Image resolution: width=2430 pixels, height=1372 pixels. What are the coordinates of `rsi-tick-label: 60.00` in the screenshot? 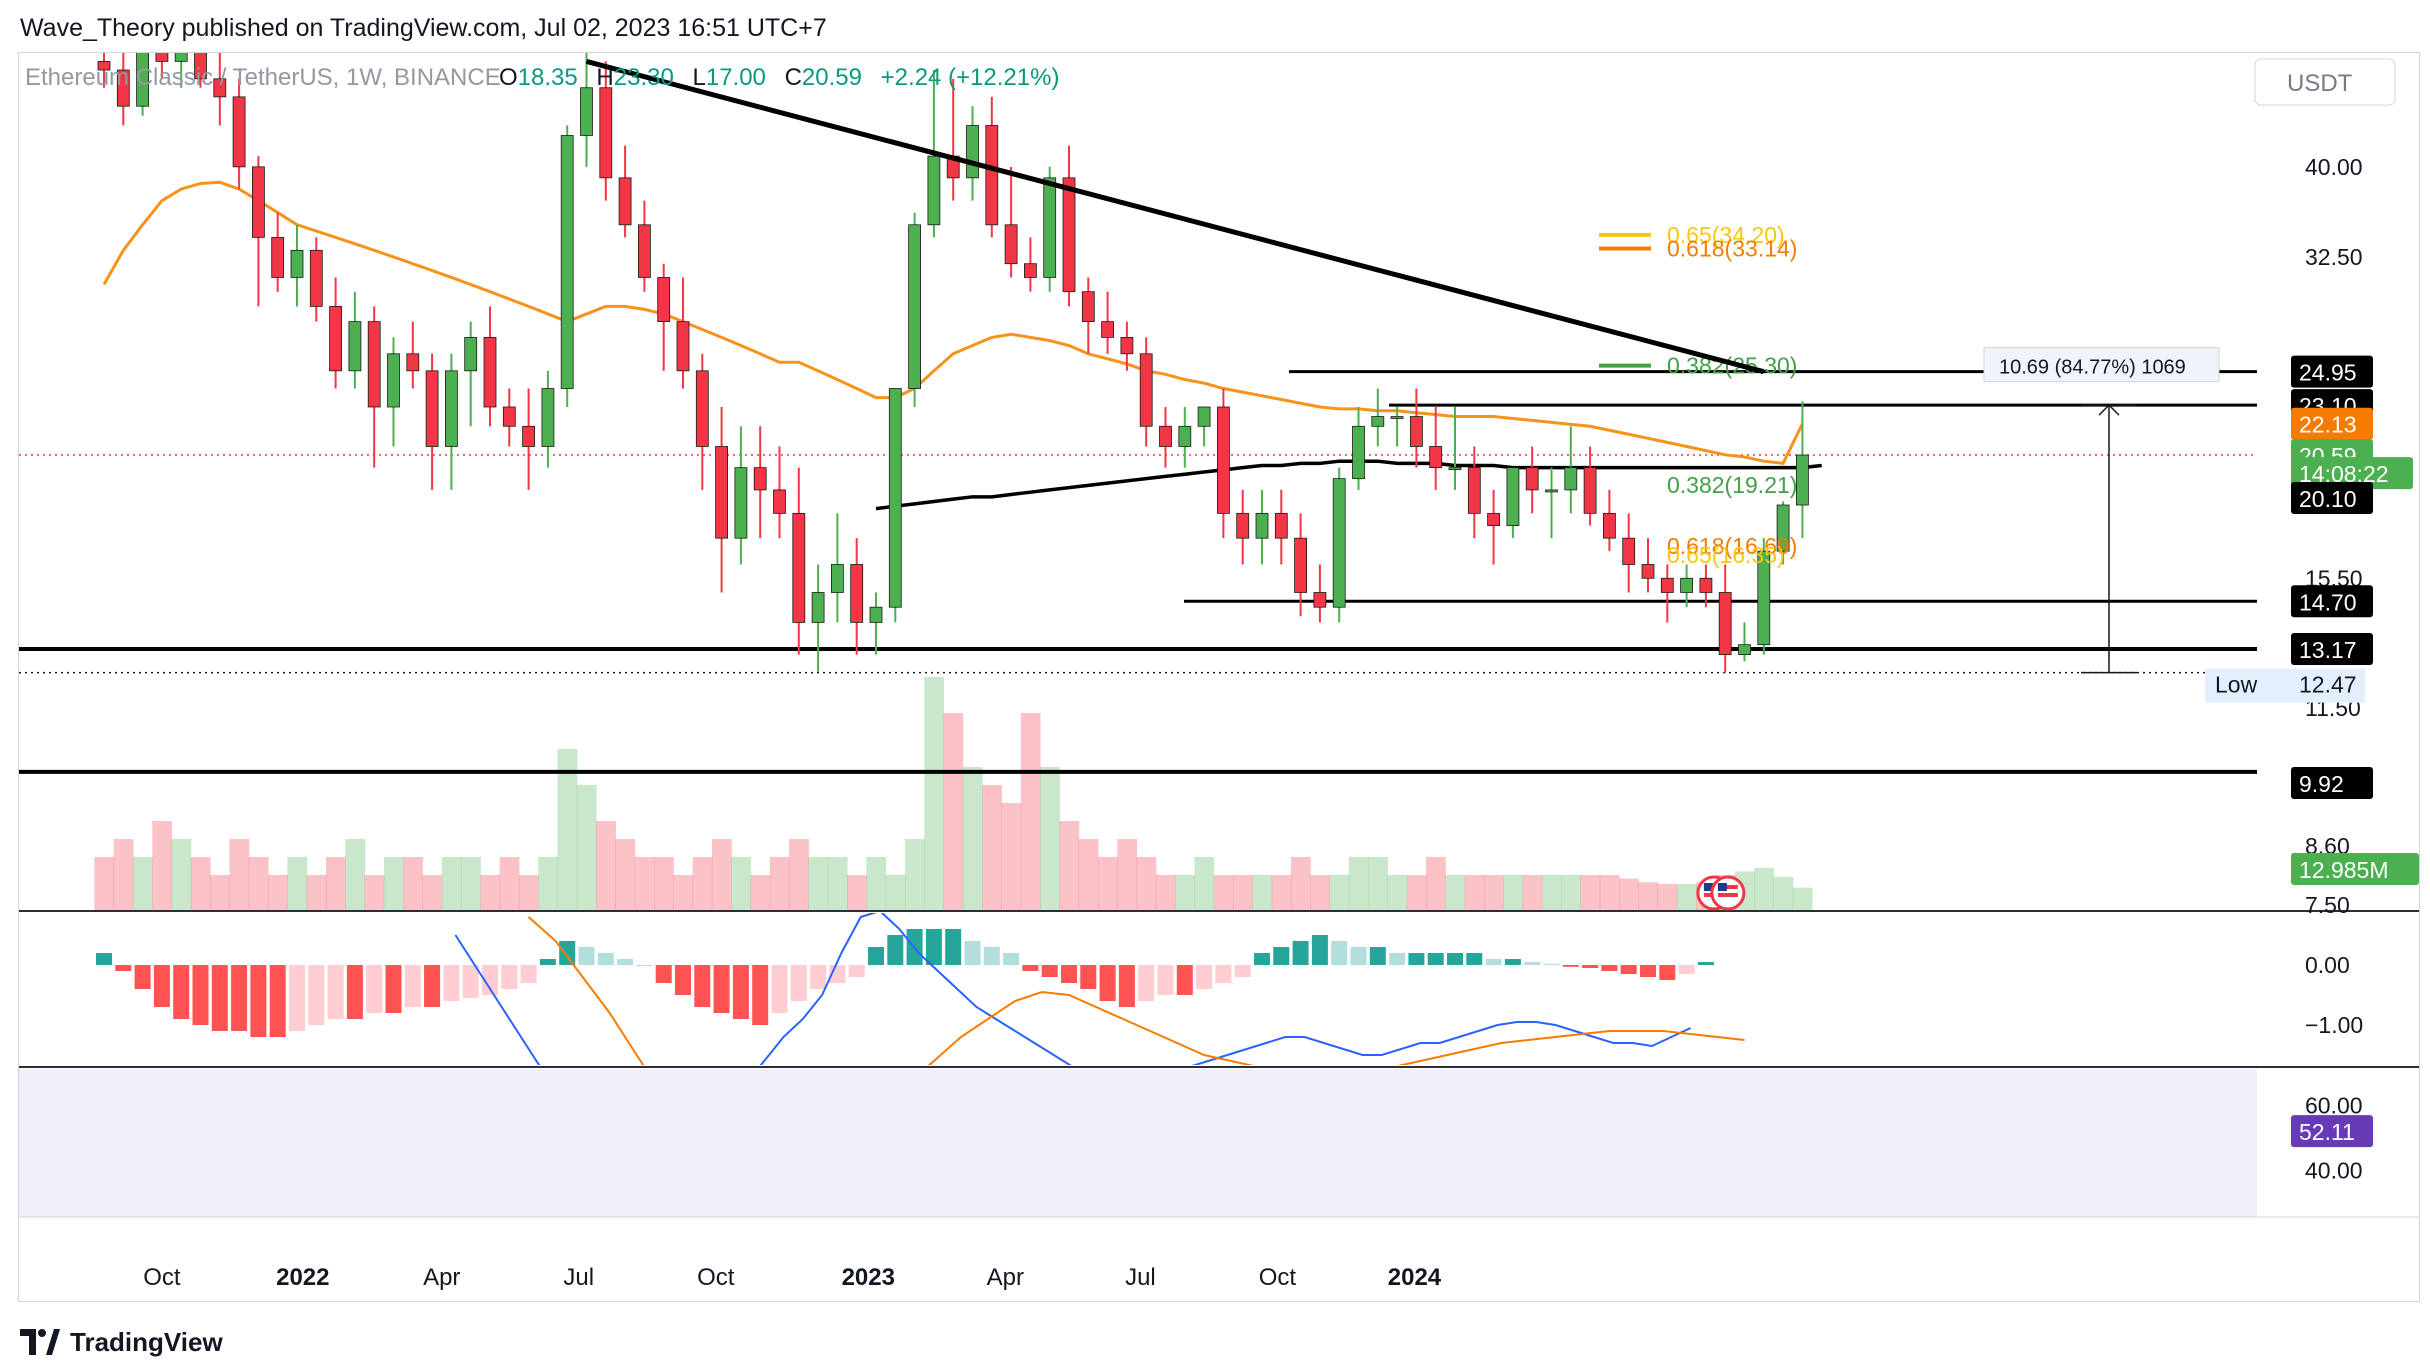 It's located at (2334, 1106).